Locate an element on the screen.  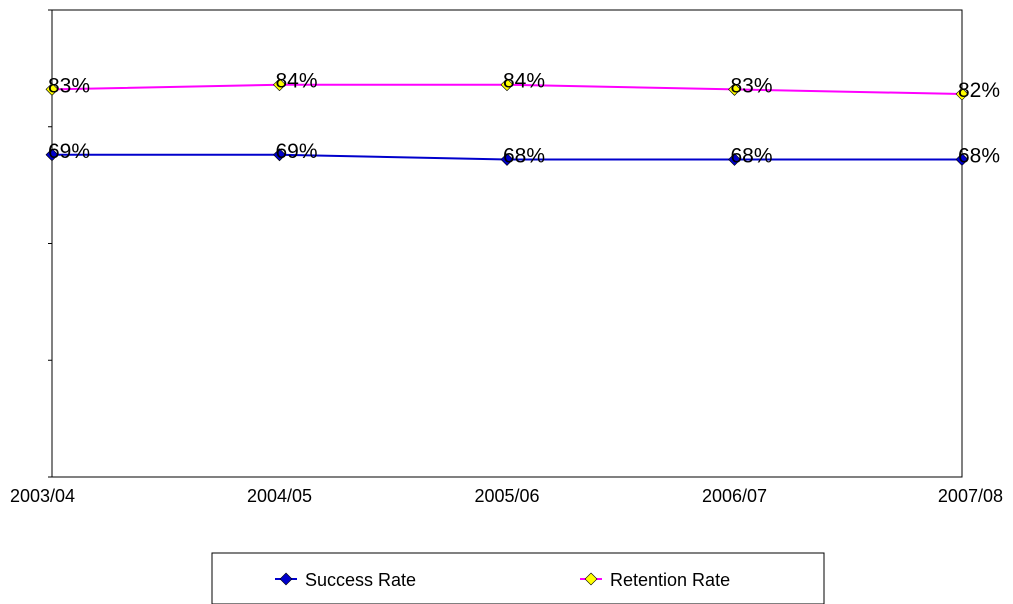
legend: Success Rate Retention Rate is located at coordinates (518, 578).